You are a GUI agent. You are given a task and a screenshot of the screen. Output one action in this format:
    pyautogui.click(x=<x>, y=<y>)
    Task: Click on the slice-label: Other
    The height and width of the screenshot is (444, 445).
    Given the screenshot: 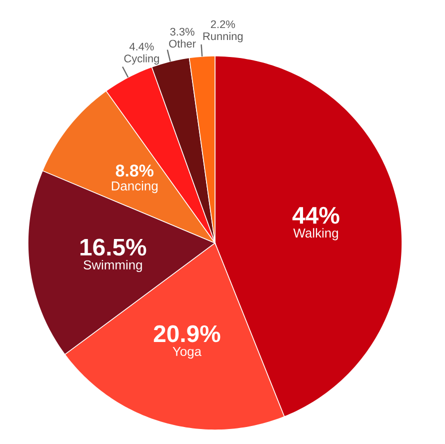 What is the action you would take?
    pyautogui.click(x=182, y=44)
    